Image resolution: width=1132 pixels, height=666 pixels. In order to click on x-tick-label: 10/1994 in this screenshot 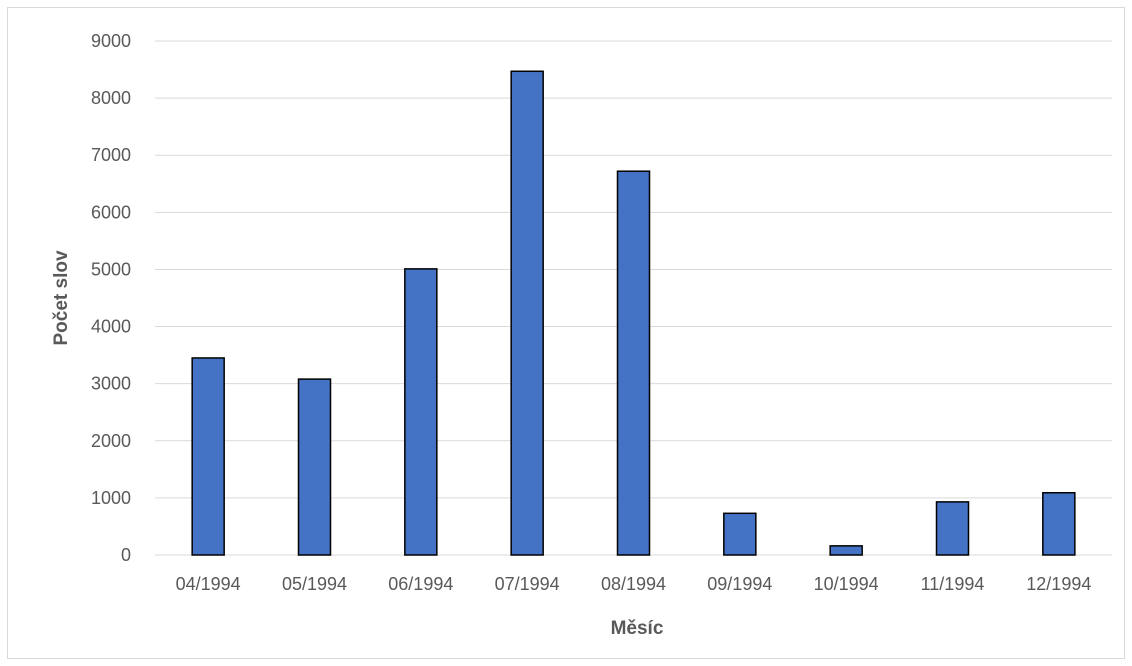, I will do `click(846, 584)`.